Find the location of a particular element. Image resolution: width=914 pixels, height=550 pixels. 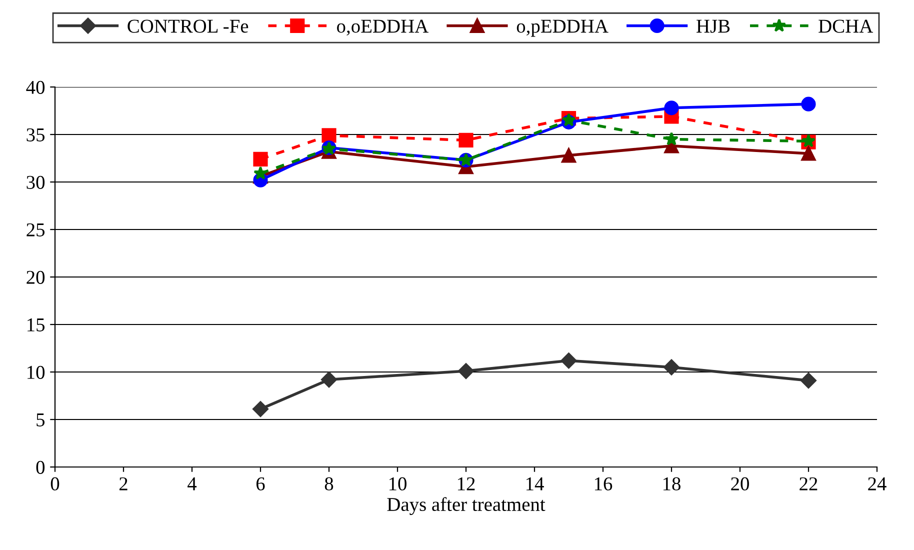

y-tick-label: 15 is located at coordinates (36, 325).